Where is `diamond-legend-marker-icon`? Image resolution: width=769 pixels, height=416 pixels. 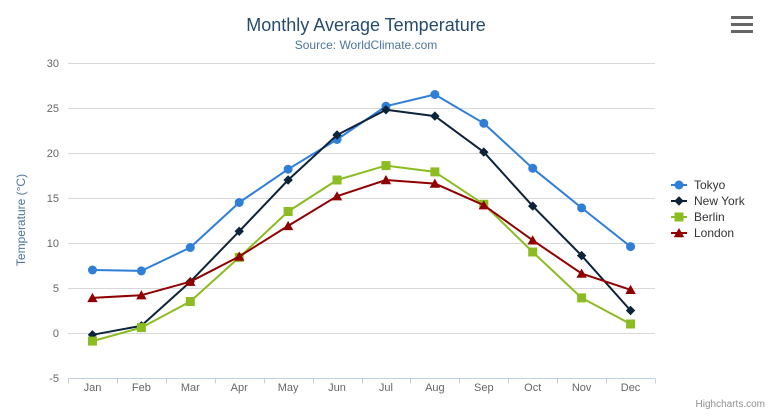
diamond-legend-marker-icon is located at coordinates (679, 201).